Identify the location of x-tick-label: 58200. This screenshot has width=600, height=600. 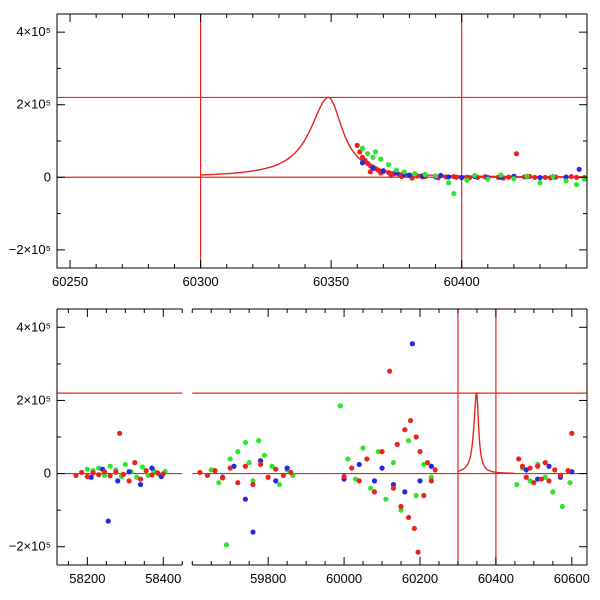
(87, 578).